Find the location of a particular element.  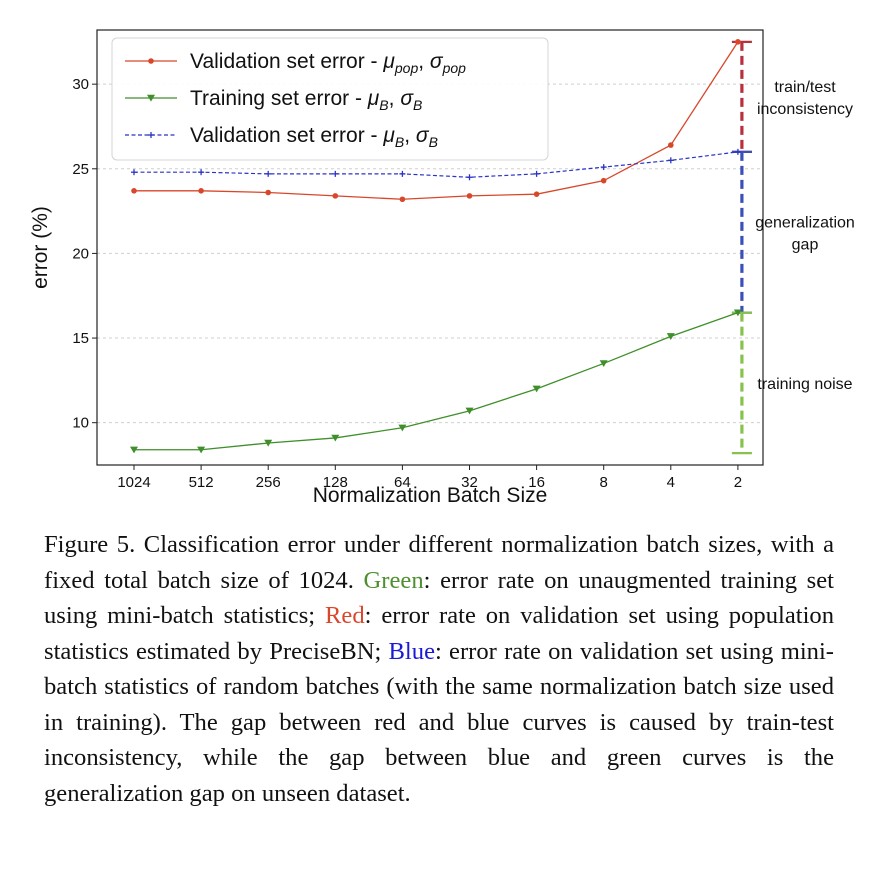

annotation-0: train/test inconsistency is located at coordinates (792, 96).